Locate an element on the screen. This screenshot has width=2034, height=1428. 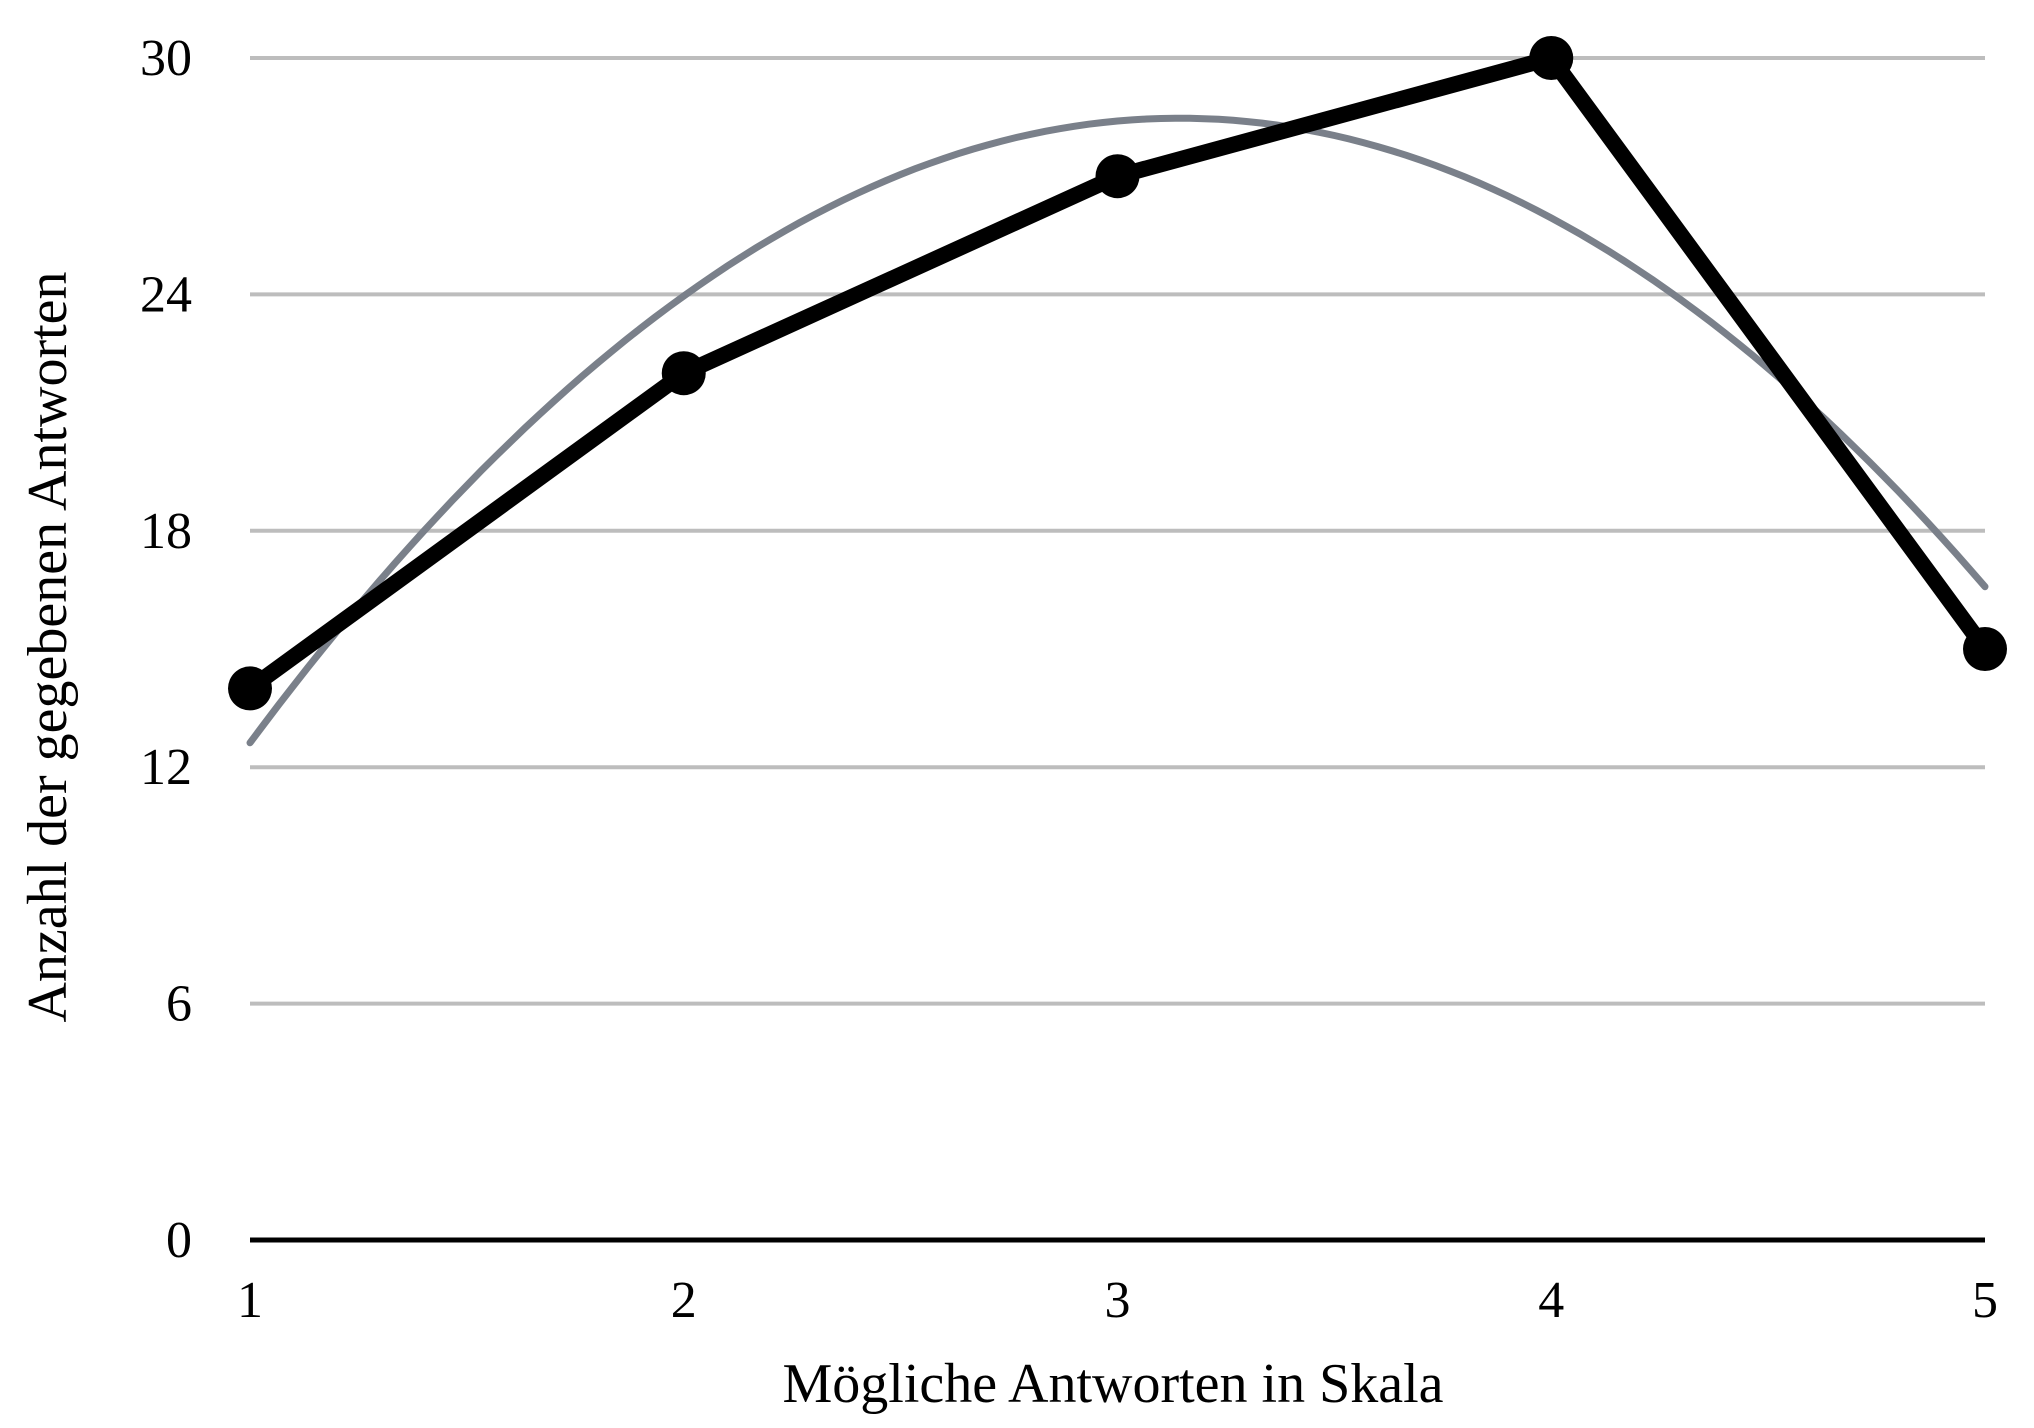
x-tick-label: 5 is located at coordinates (1985, 1300).